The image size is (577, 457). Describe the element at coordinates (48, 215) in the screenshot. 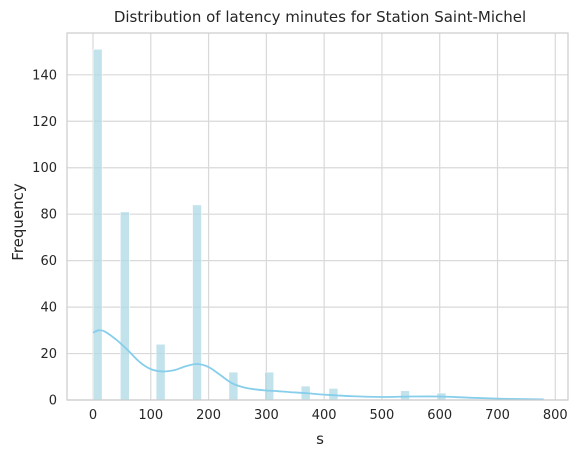

I see `y-tick-label: 80` at that location.